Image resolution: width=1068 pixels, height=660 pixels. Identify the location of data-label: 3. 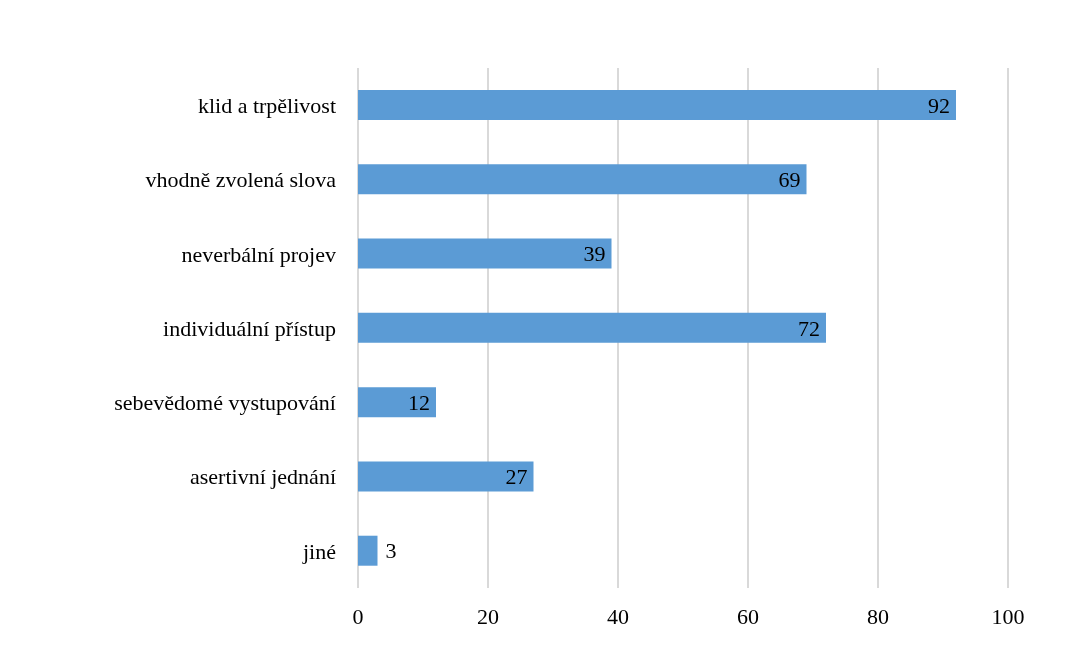
(391, 551).